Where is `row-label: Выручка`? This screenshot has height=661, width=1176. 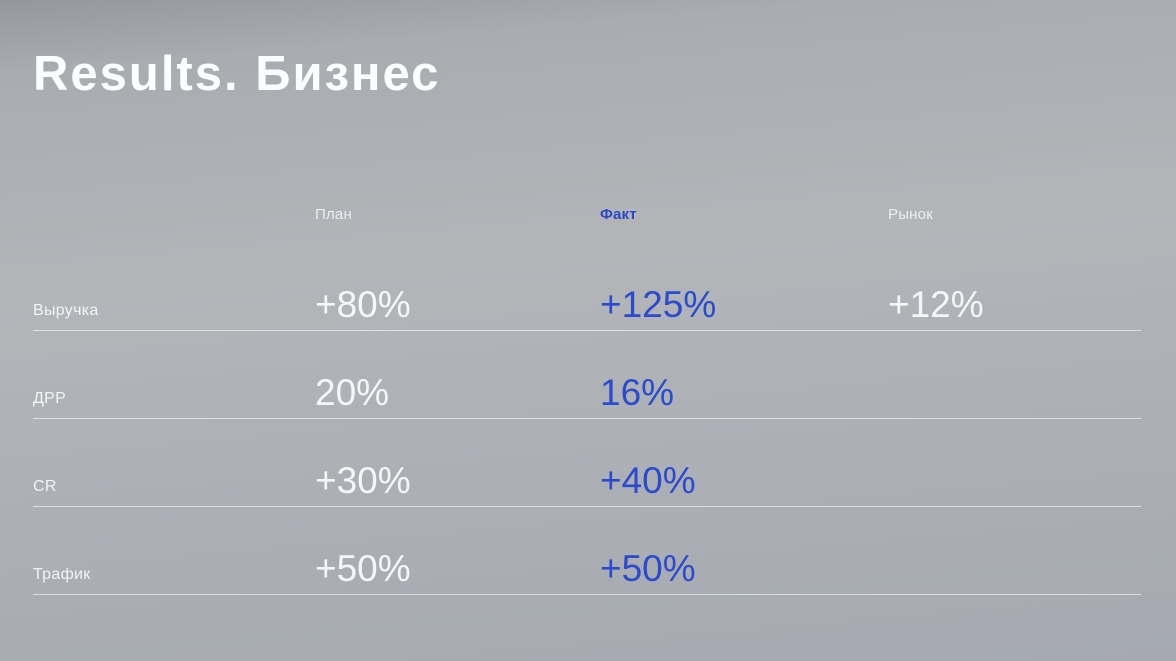 row-label: Выручка is located at coordinates (66, 310).